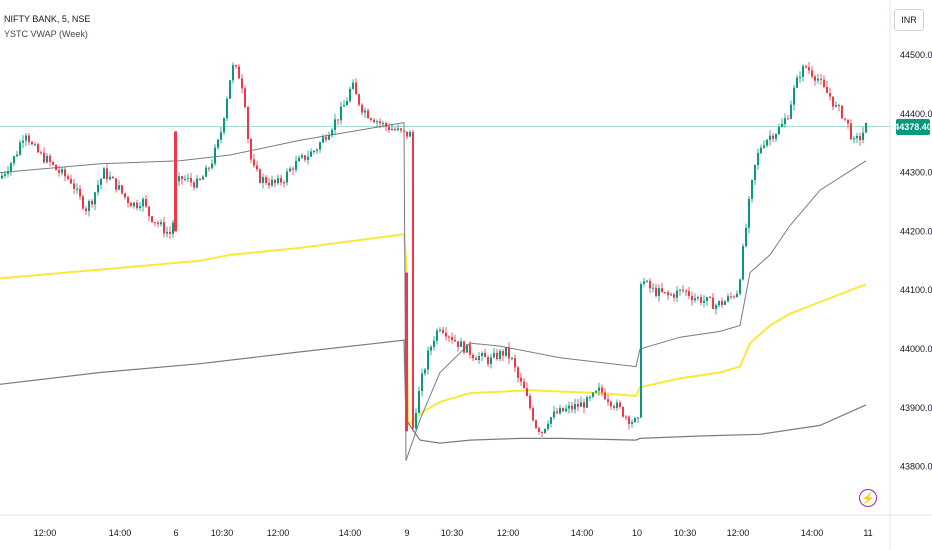 The width and height of the screenshot is (932, 550). What do you see at coordinates (406, 533) in the screenshot?
I see `x-tick-label: 9` at bounding box center [406, 533].